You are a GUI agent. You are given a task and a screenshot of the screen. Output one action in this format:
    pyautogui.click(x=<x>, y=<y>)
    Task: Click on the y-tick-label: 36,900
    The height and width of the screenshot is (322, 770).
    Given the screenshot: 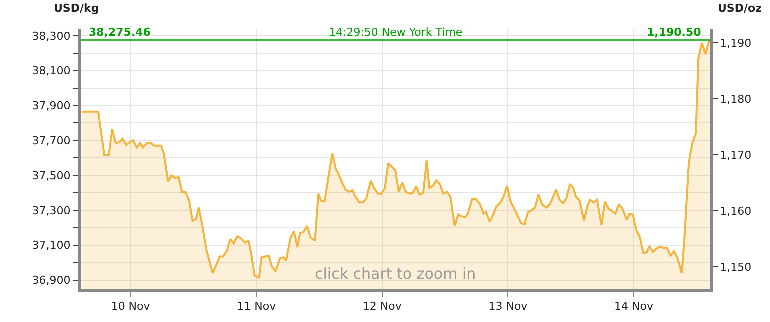 What is the action you would take?
    pyautogui.click(x=51, y=281)
    